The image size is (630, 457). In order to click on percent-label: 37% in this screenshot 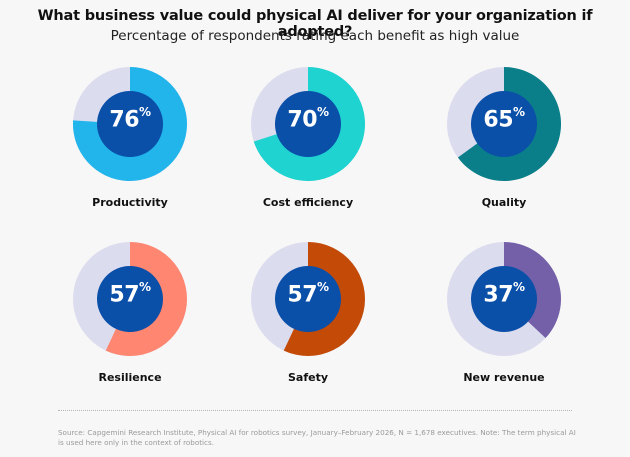, I will do `click(504, 294)`.